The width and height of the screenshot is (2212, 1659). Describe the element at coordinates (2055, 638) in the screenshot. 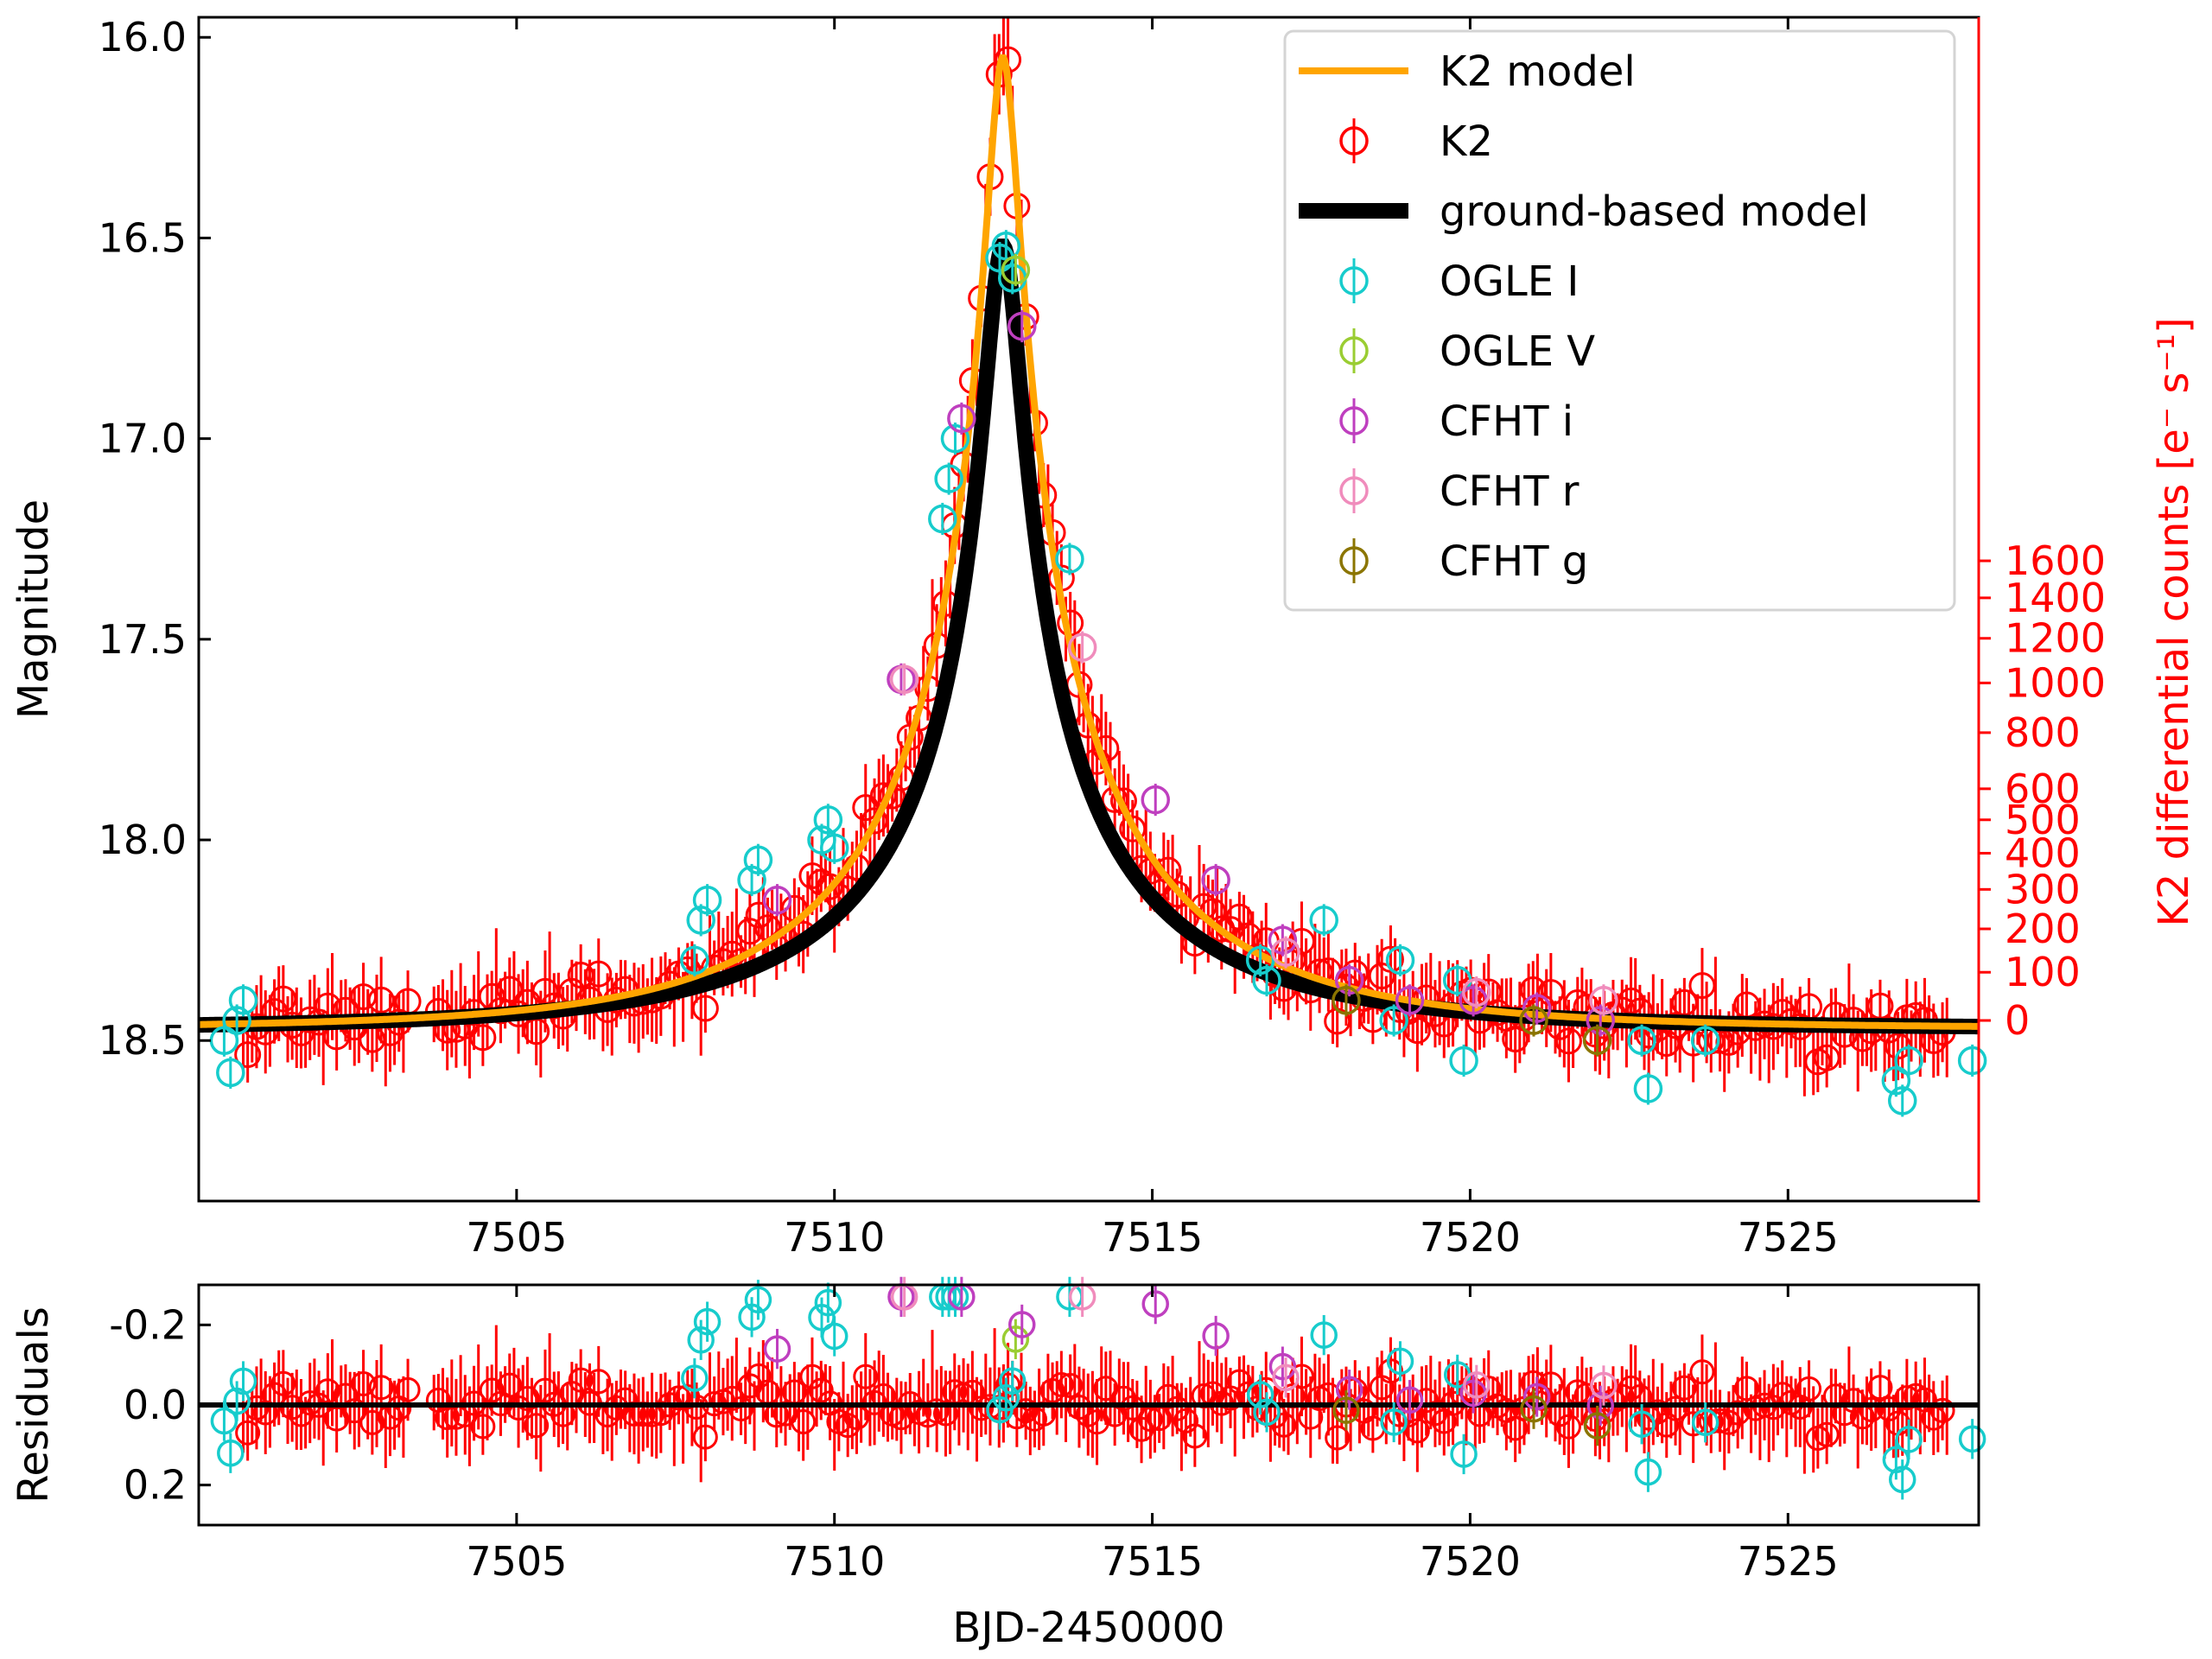

I see `right-tick-label: 1200` at that location.